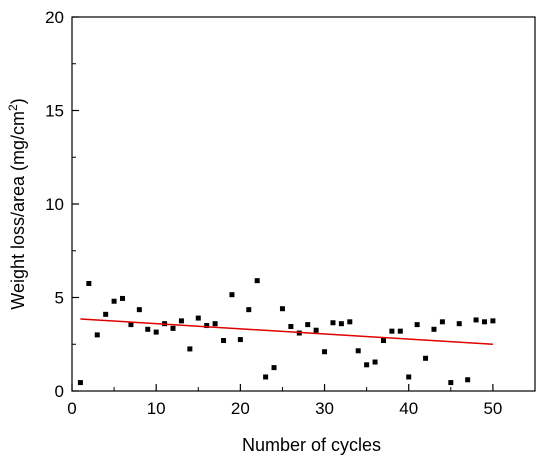 This screenshot has width=550, height=463. What do you see at coordinates (324, 408) in the screenshot?
I see `x-tick-label: 30` at bounding box center [324, 408].